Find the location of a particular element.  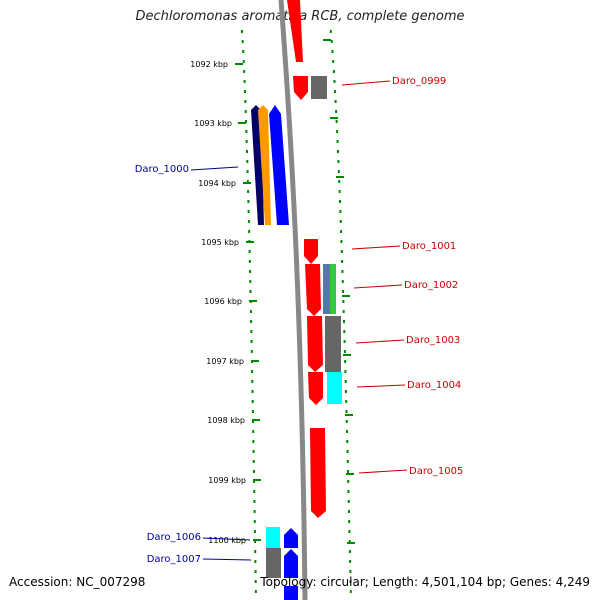

label-text-daro-0999: Daro_0999 is located at coordinates (419, 81).